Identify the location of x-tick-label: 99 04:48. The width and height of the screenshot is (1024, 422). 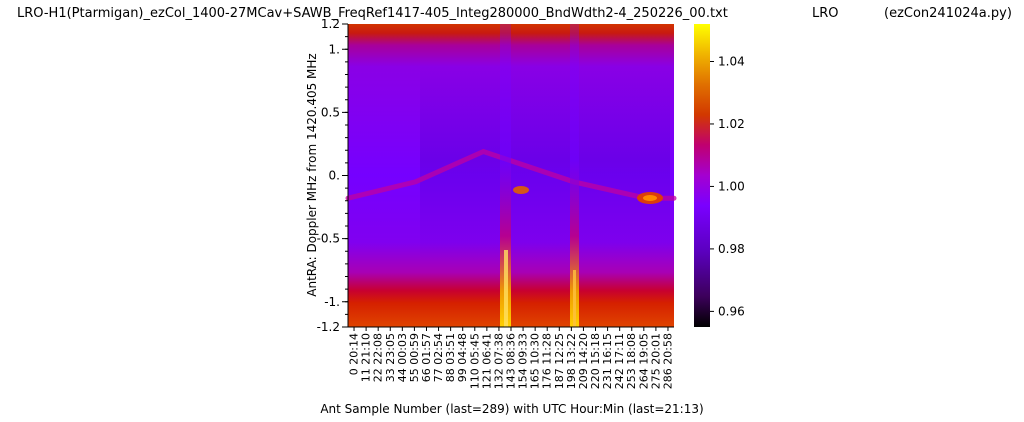
(462, 357).